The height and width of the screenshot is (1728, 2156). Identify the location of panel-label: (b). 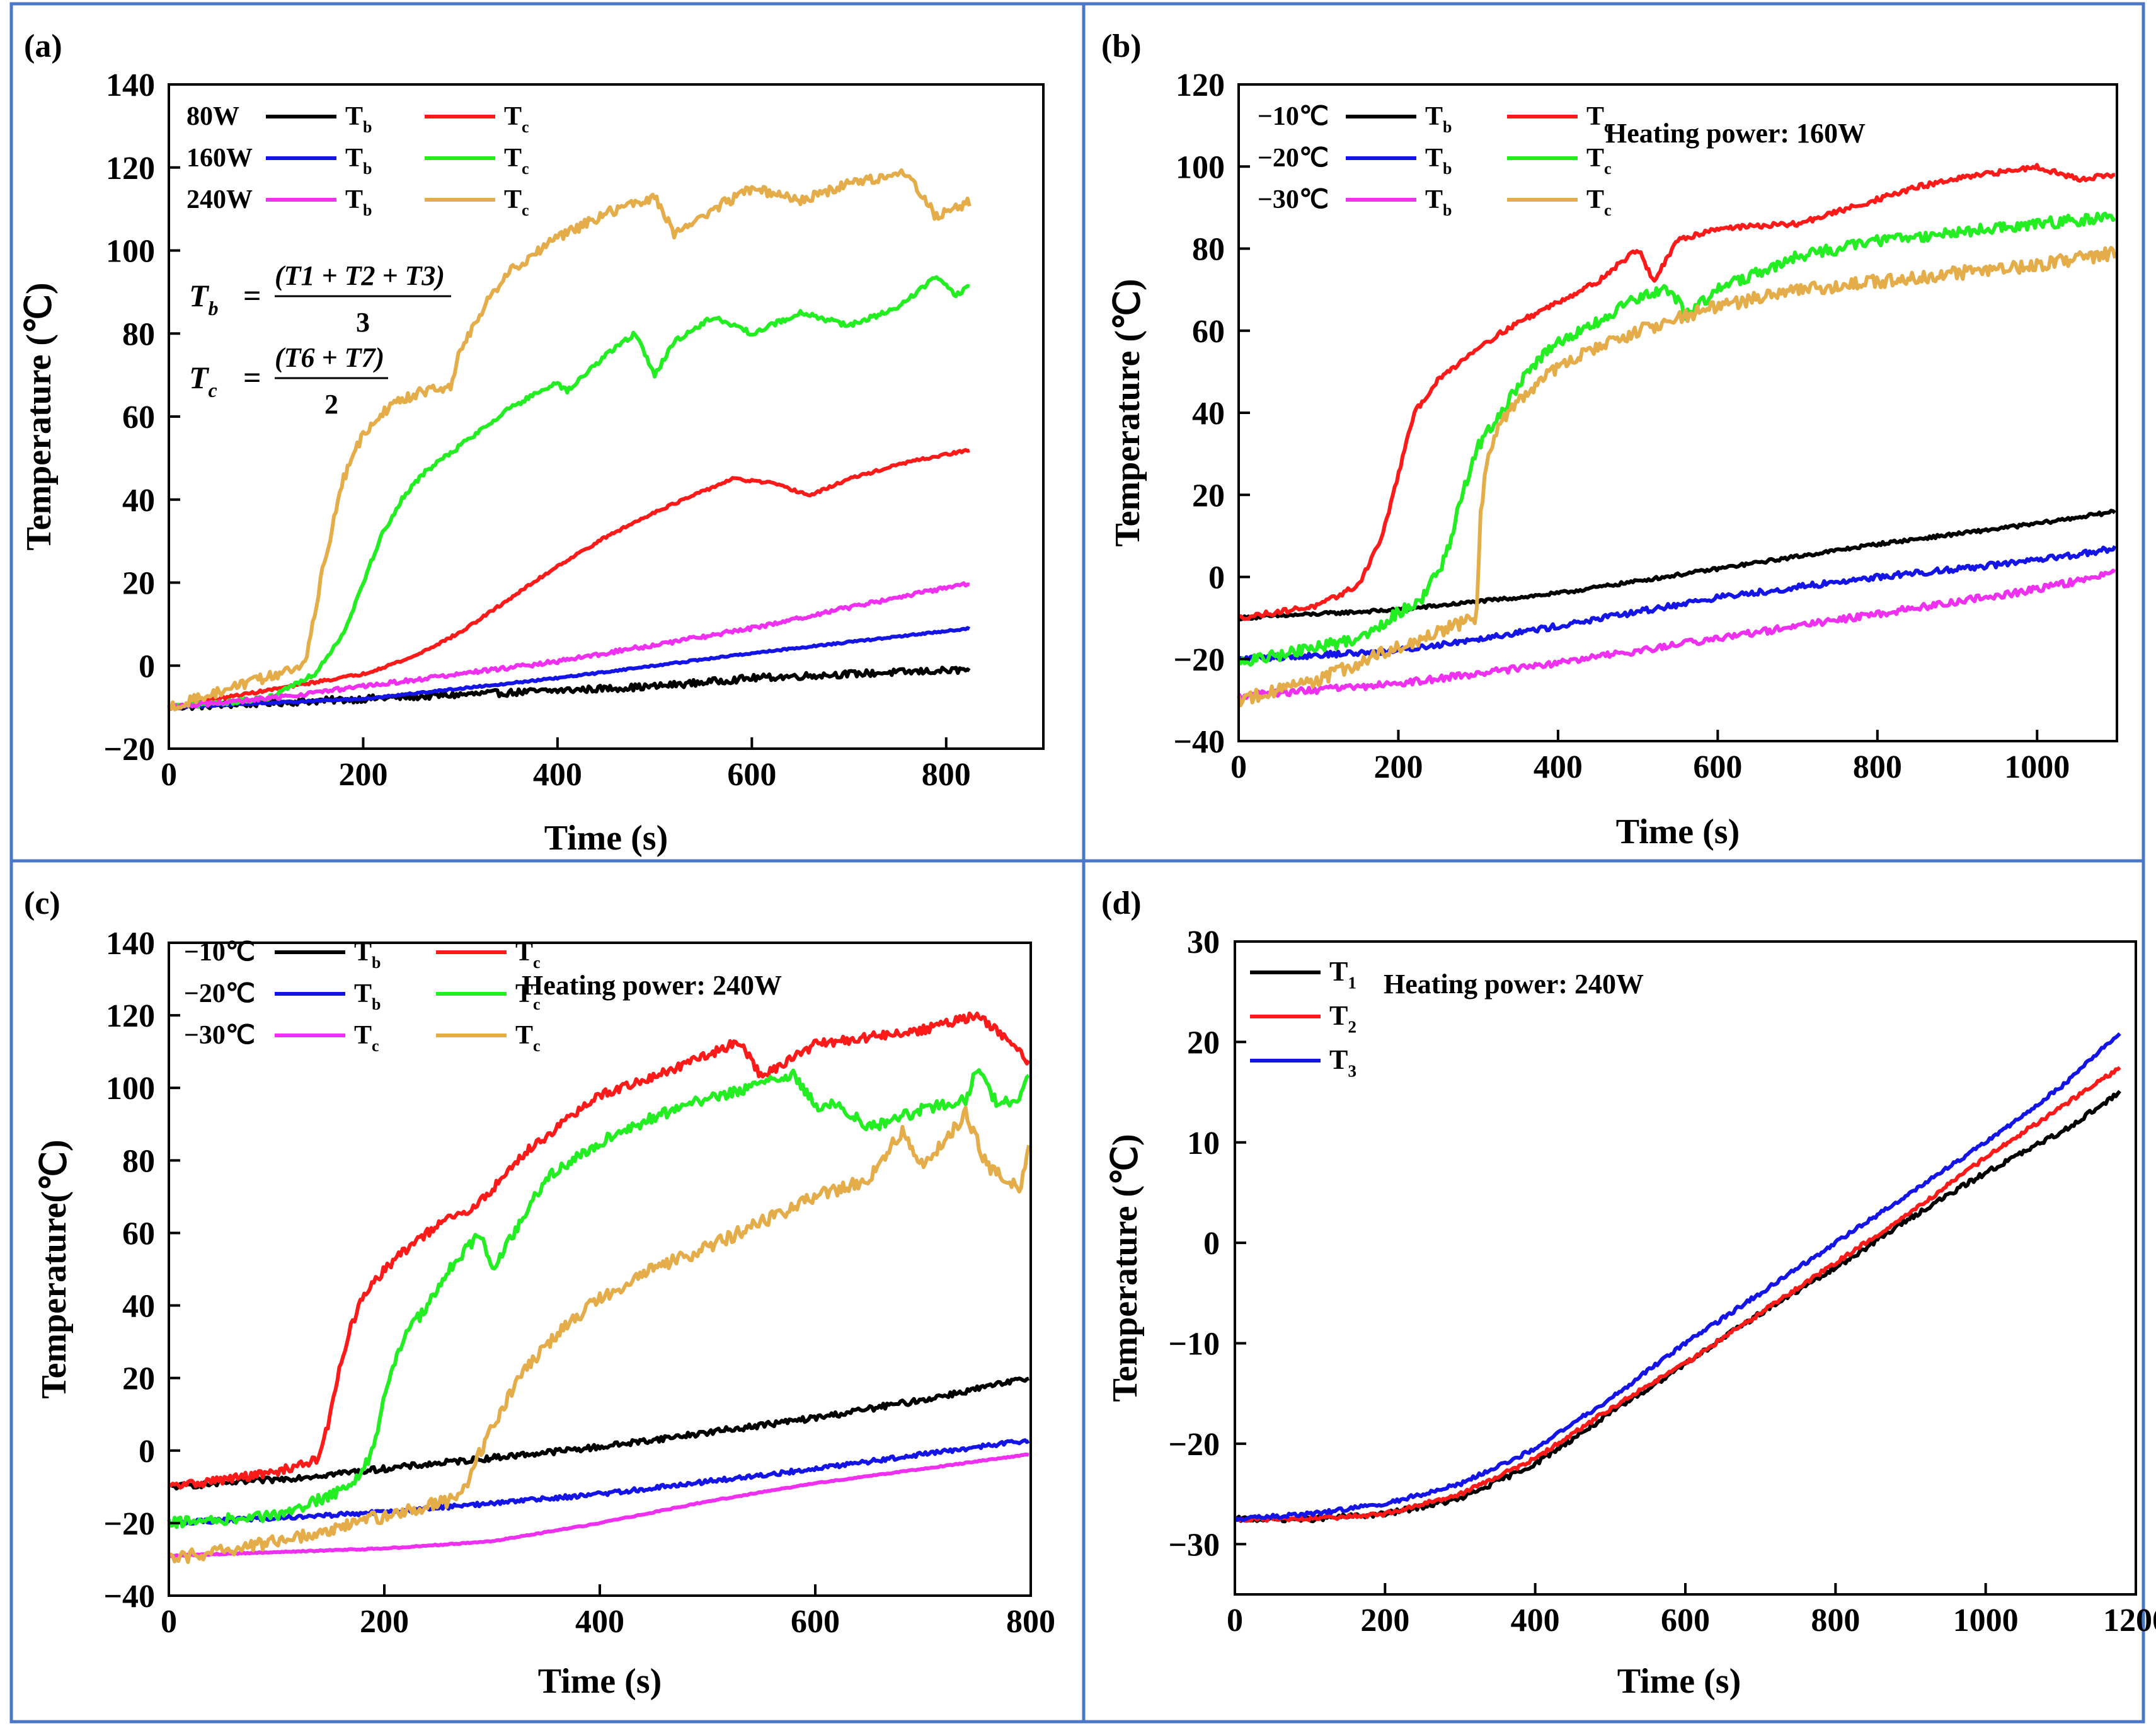
(1121, 46).